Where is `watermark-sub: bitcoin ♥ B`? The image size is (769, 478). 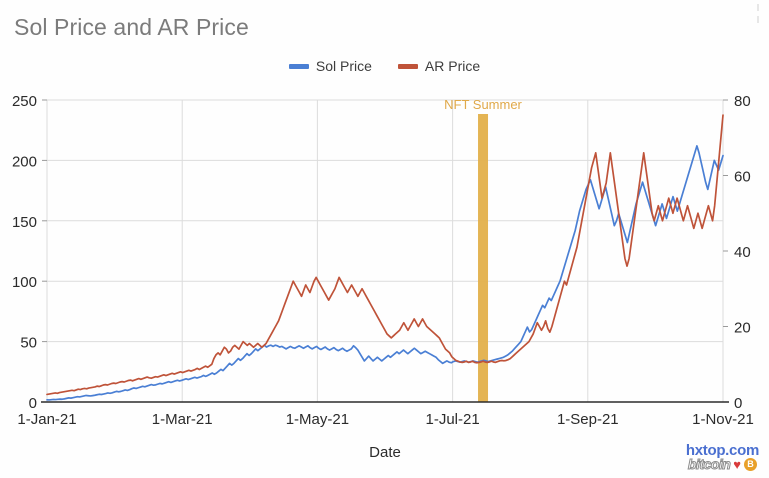 watermark-sub: bitcoin ♥ B is located at coordinates (722, 464).